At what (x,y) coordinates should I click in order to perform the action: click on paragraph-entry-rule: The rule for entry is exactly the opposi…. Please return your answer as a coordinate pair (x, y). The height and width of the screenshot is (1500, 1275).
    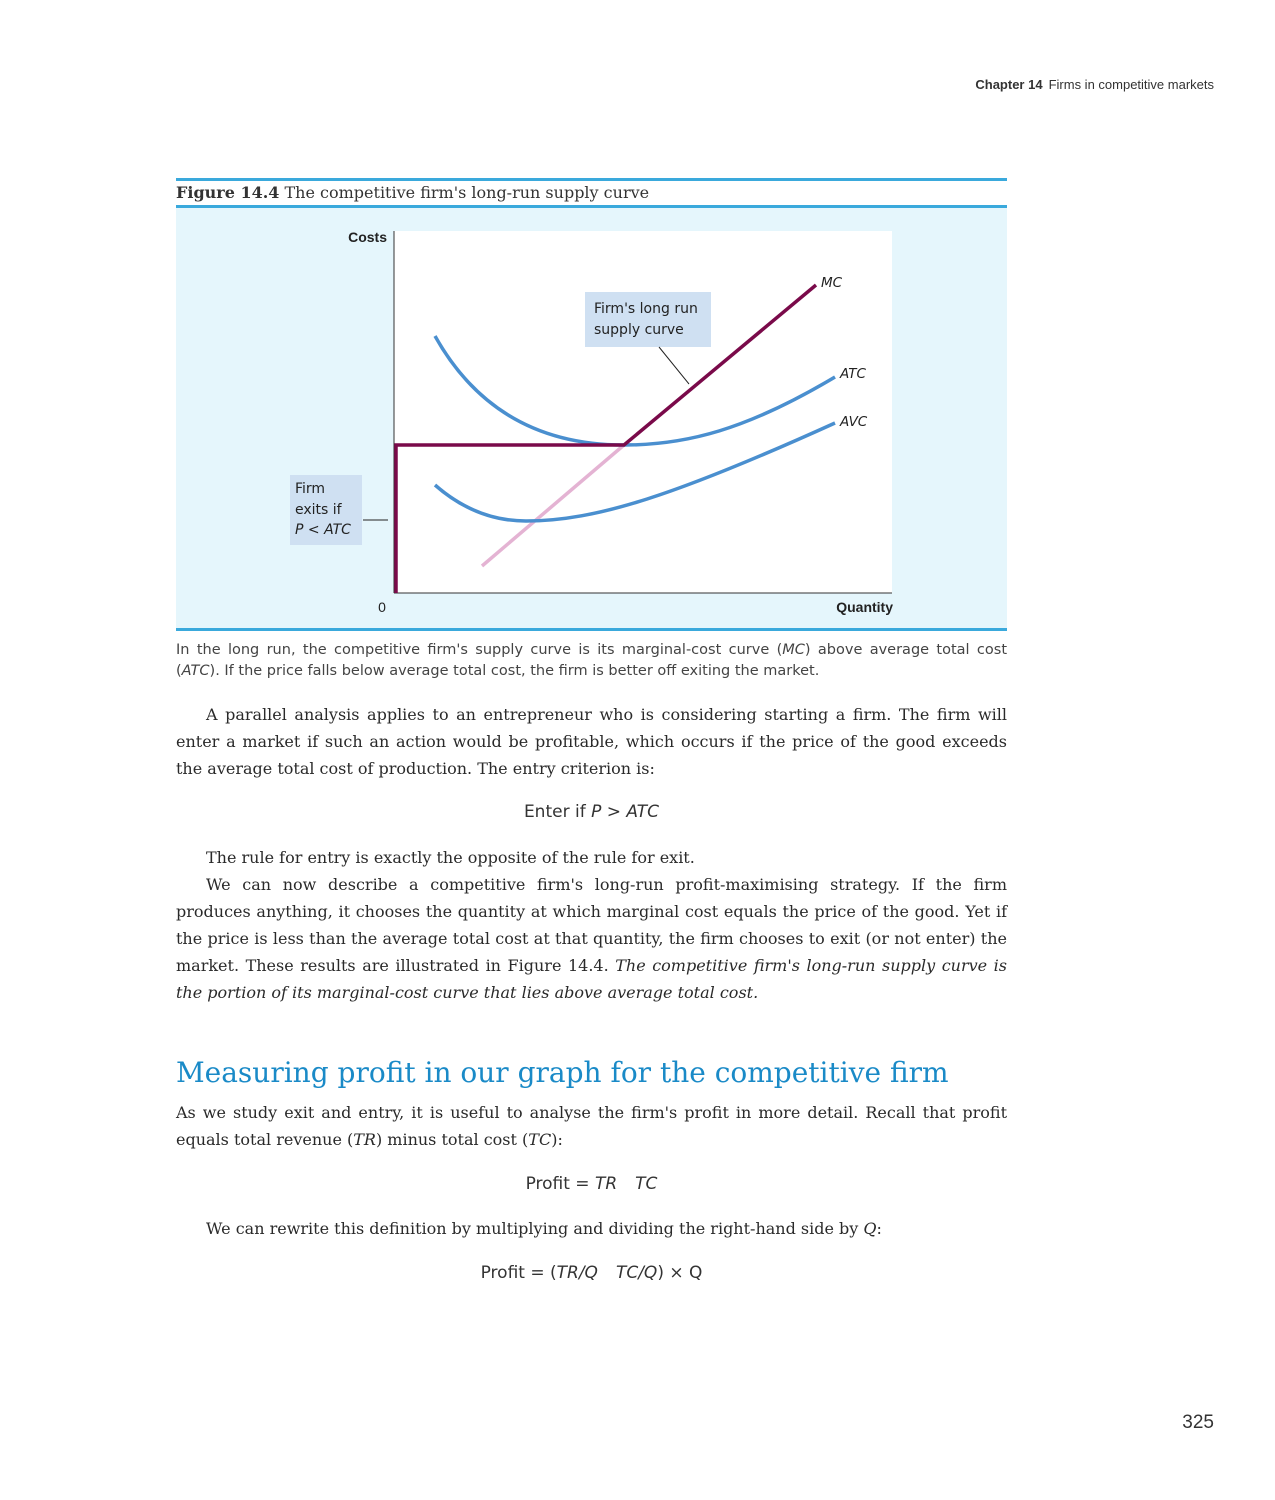
    Looking at the image, I should click on (450, 857).